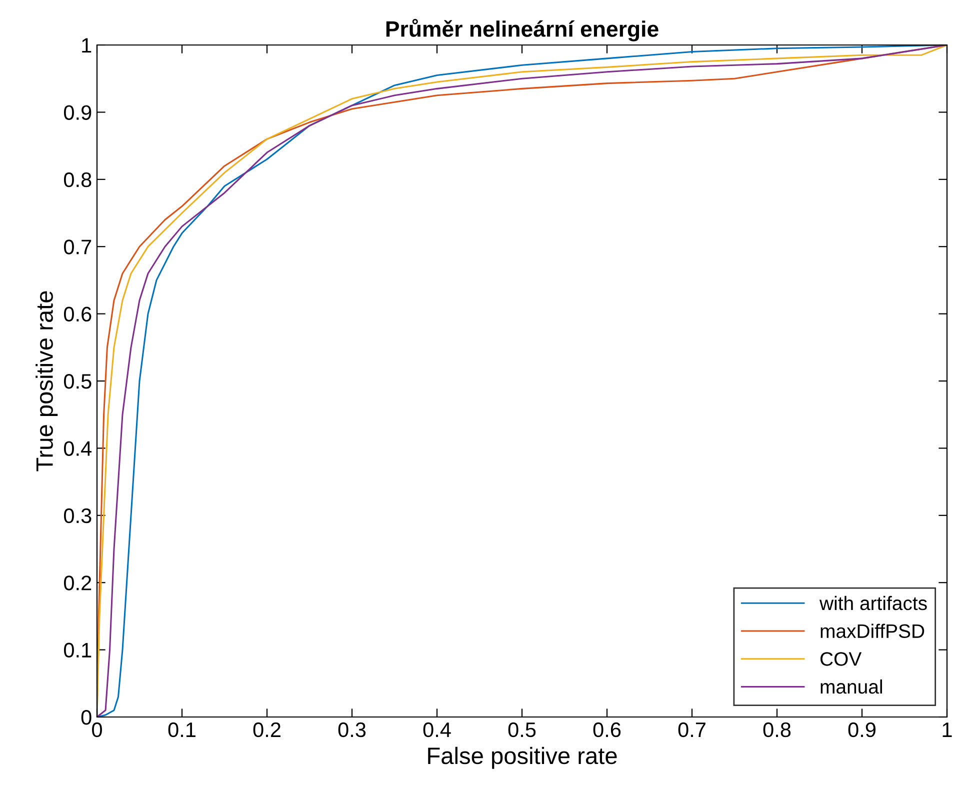  What do you see at coordinates (777, 730) in the screenshot?
I see `x-tick-label: 0.8` at bounding box center [777, 730].